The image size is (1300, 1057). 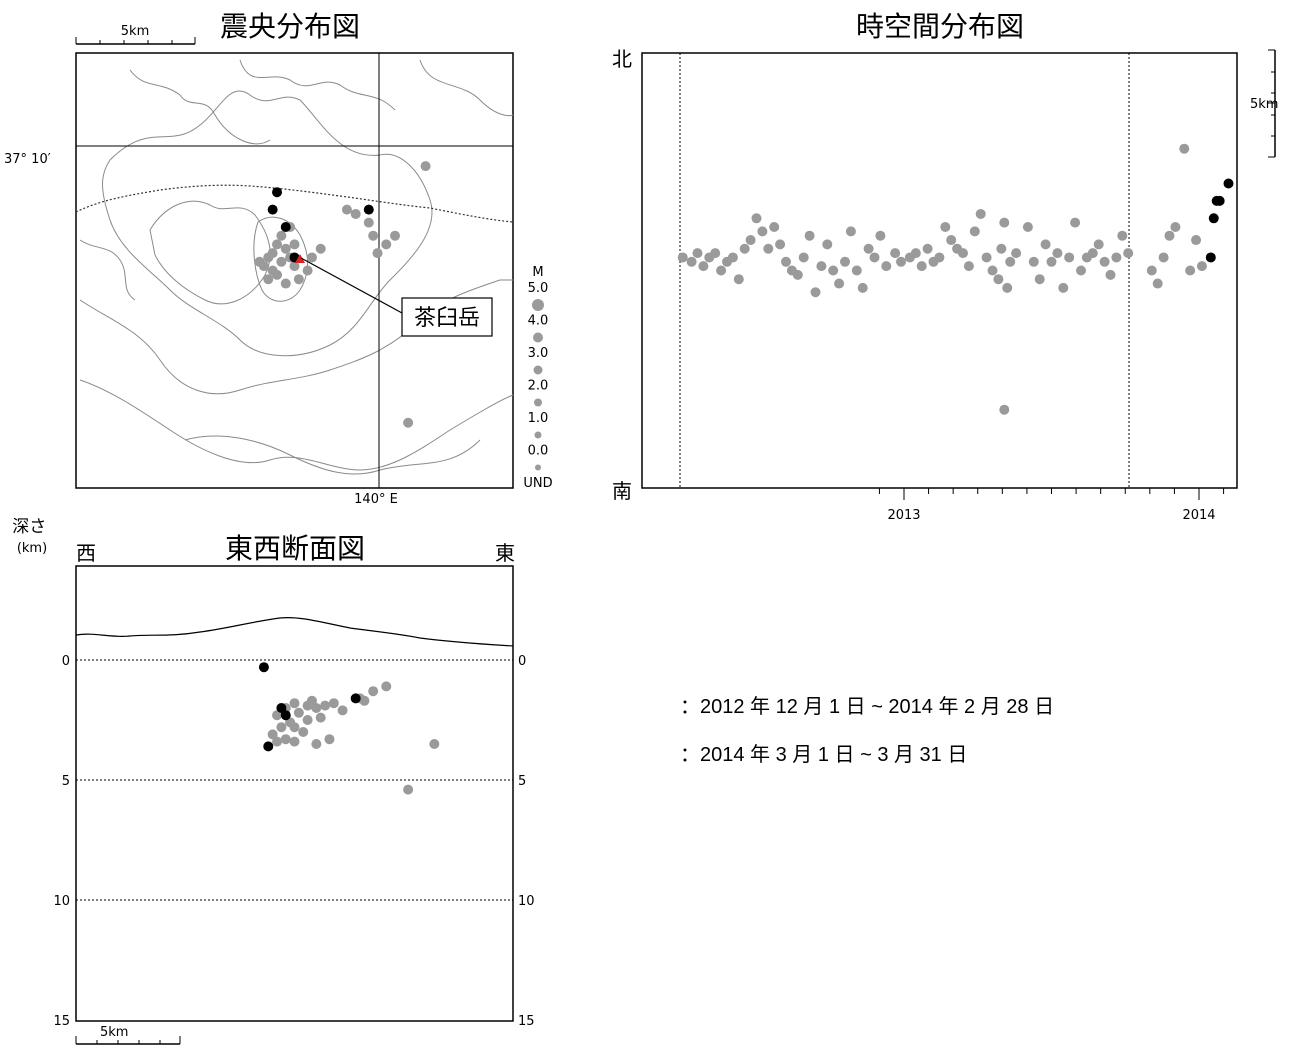 I want to click on legend-current-period: ：2014 年 3 月 1 日 ~ 3 月 31 日, so click(x=823, y=752).